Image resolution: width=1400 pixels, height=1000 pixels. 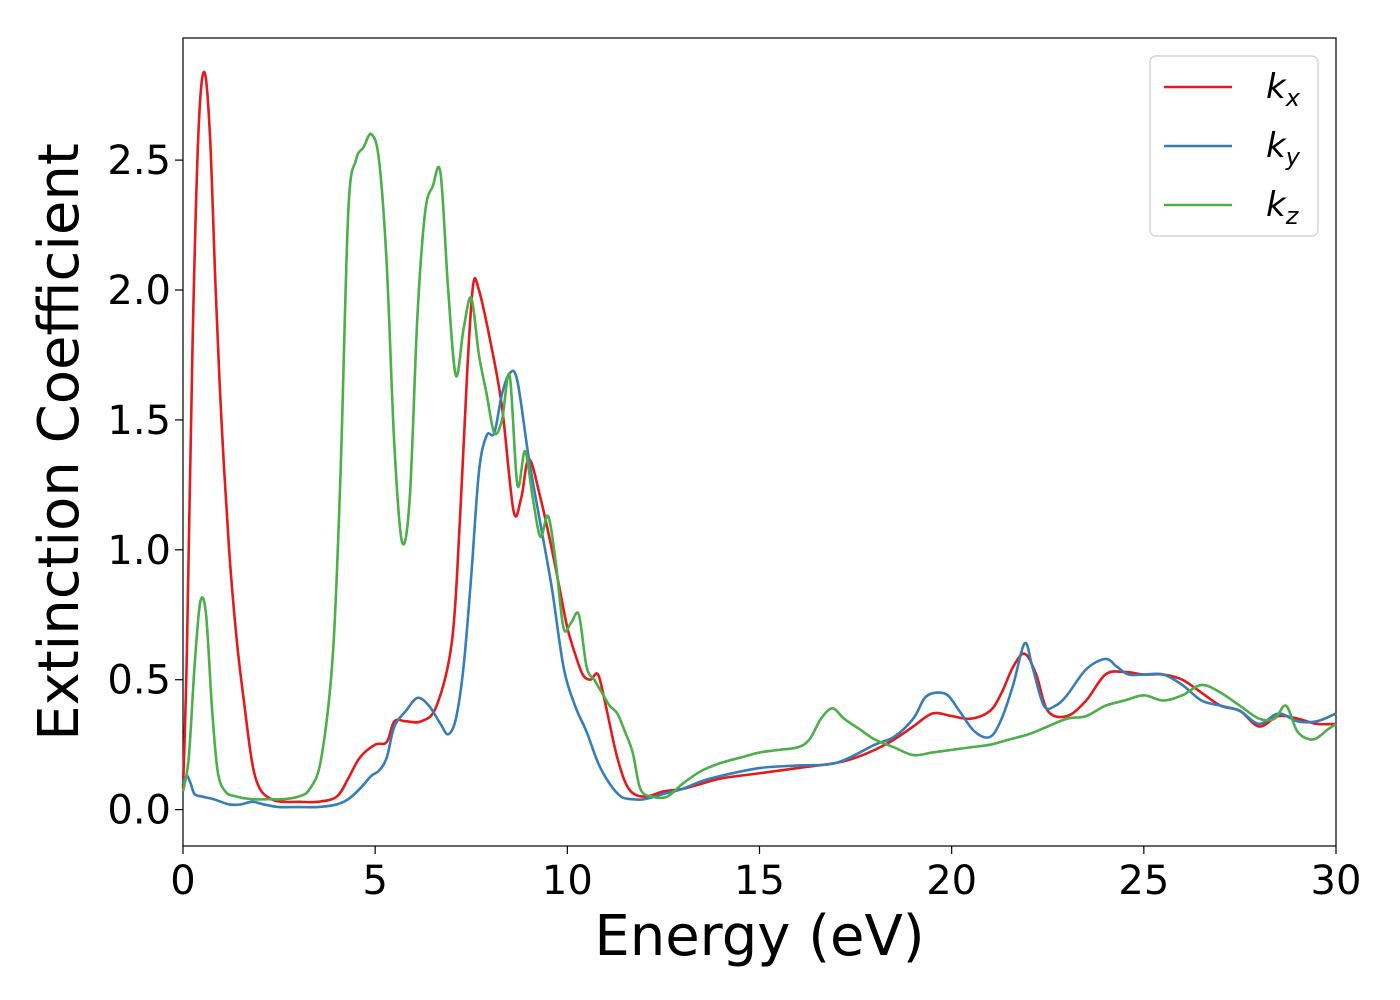 What do you see at coordinates (139, 811) in the screenshot?
I see `y-tick-label: 0.0` at bounding box center [139, 811].